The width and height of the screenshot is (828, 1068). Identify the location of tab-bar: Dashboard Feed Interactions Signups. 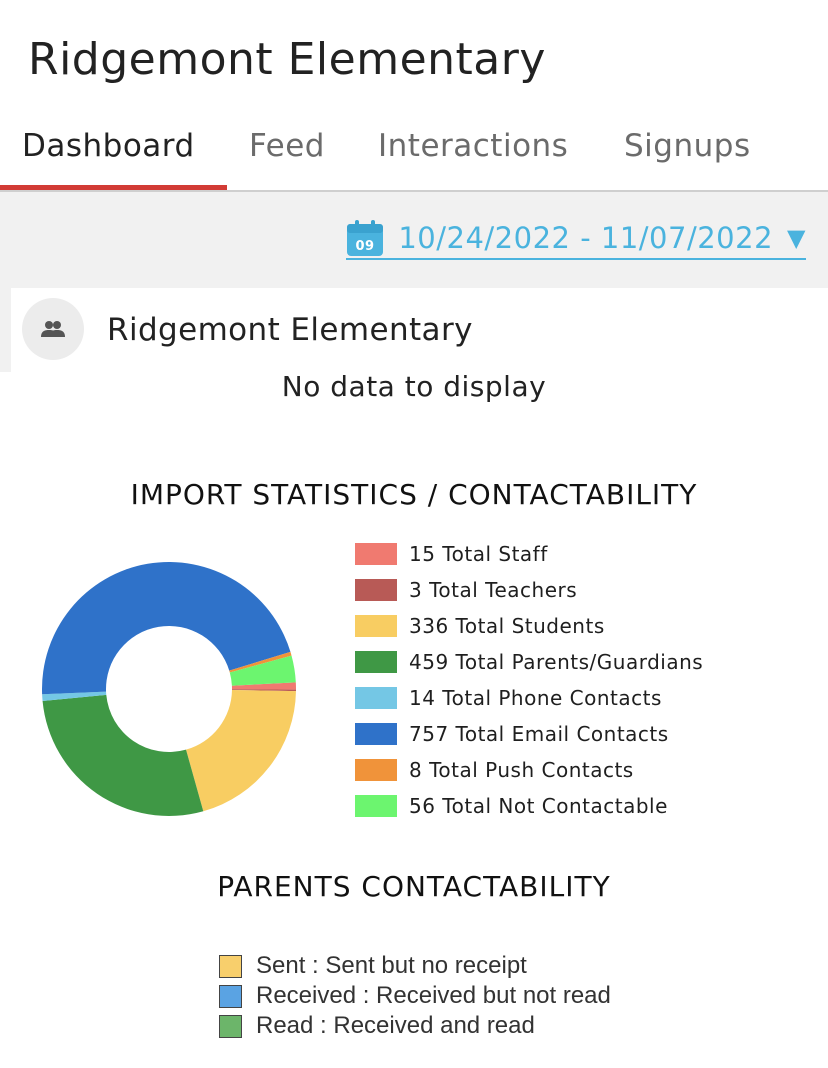
(414, 151).